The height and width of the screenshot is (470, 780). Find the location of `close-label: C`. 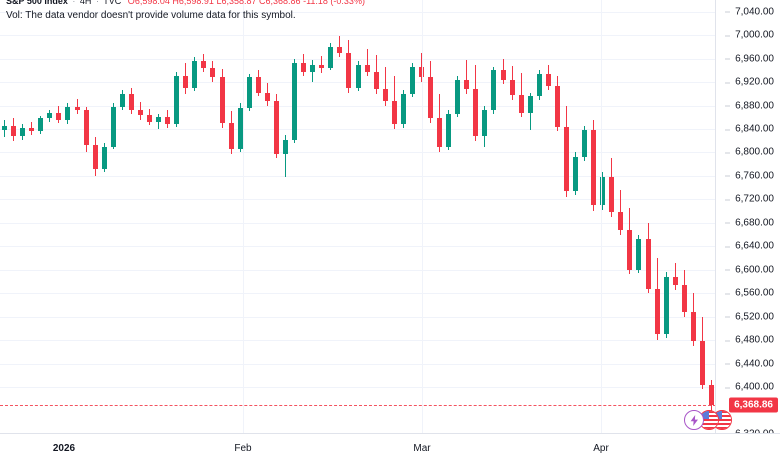

close-label: C is located at coordinates (262, 3).